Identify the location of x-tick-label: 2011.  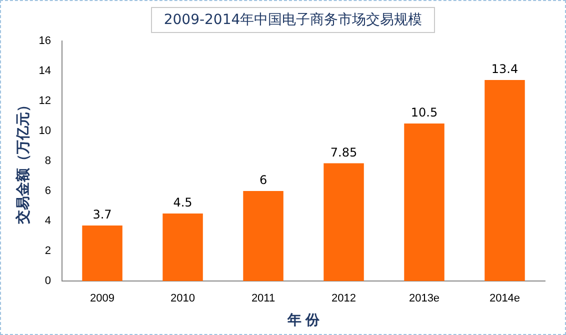
(263, 298).